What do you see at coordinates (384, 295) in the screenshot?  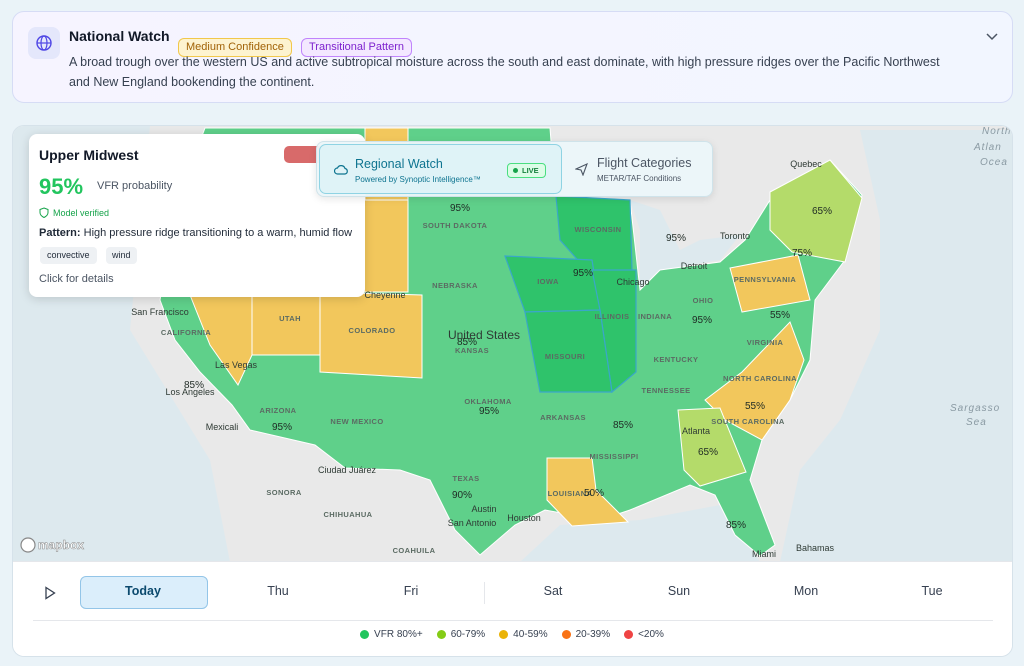 I see `map-label: Cheyenne` at bounding box center [384, 295].